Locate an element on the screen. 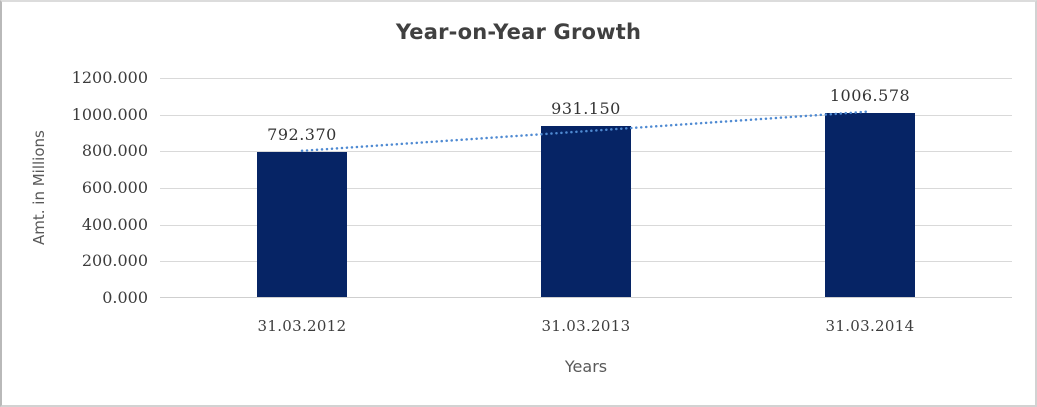 This screenshot has width=1037, height=407. bar-col-2013 is located at coordinates (586, 211).